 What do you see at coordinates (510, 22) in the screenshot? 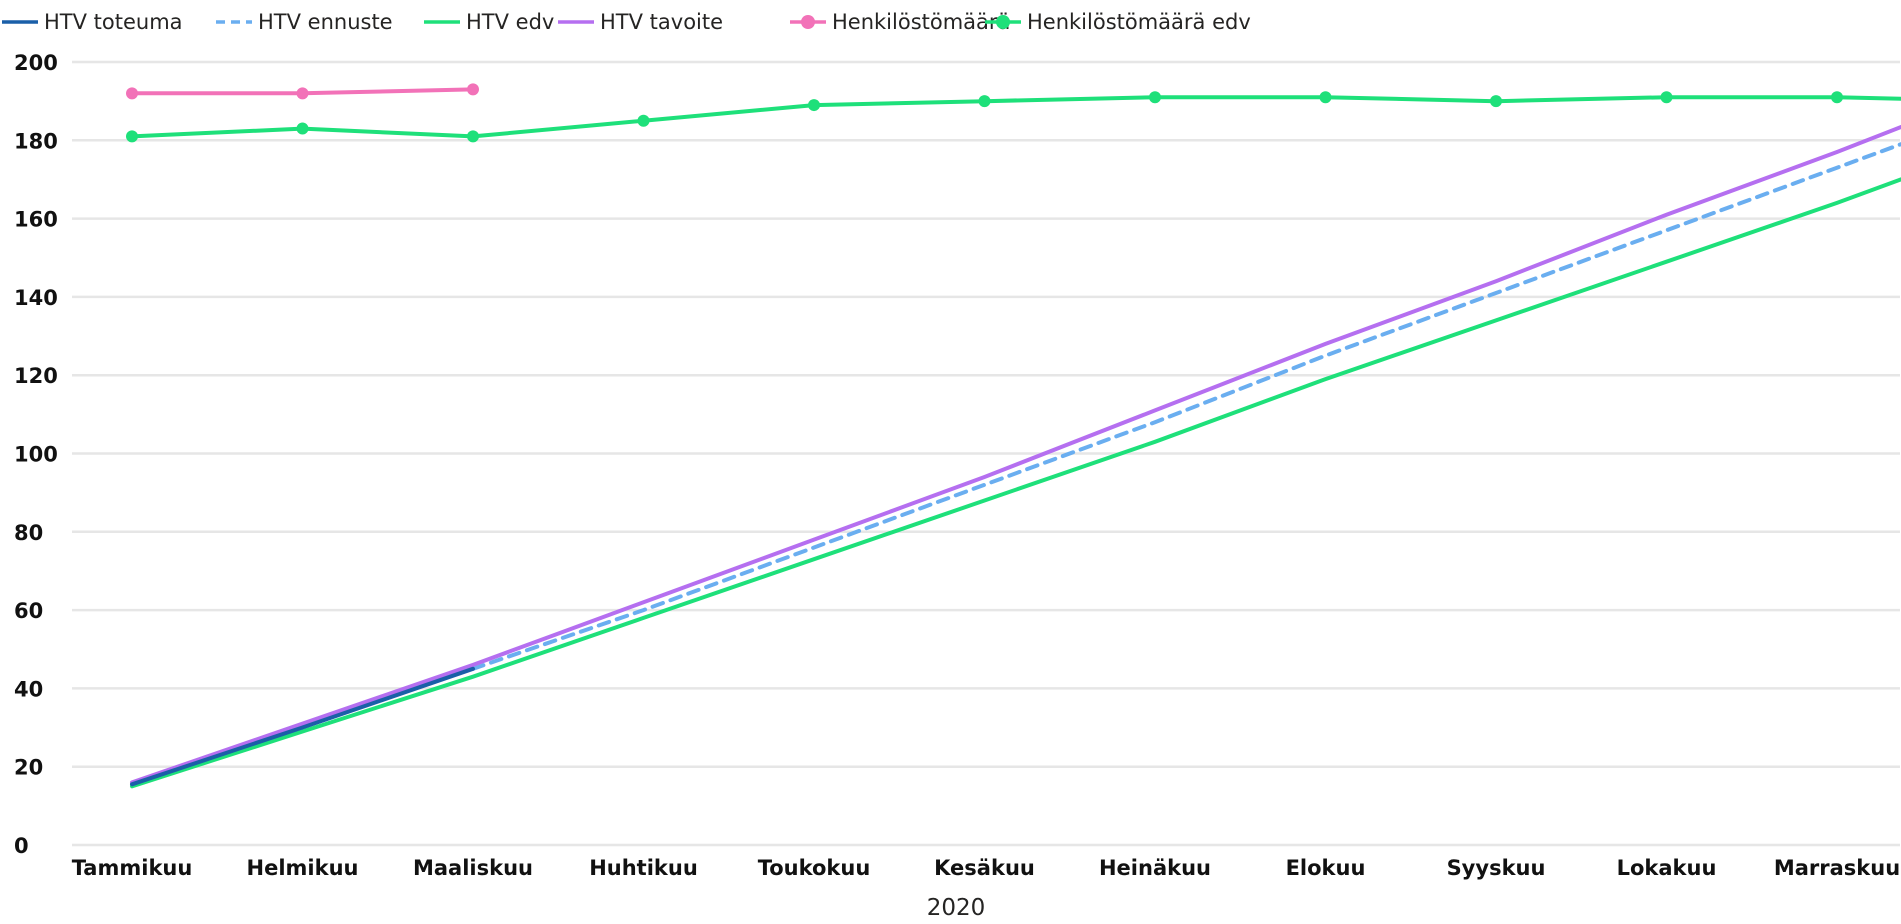
I see `legend-label: HTV edv` at bounding box center [510, 22].